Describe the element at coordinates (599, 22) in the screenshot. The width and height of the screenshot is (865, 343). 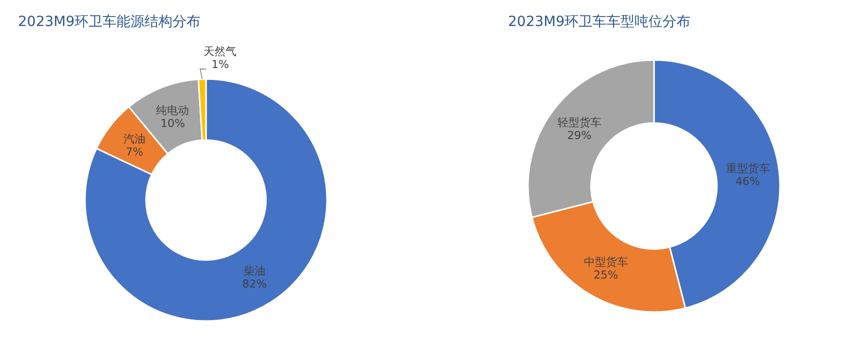
I see `chart-title: 2023M9环卫车车型吨位分布` at that location.